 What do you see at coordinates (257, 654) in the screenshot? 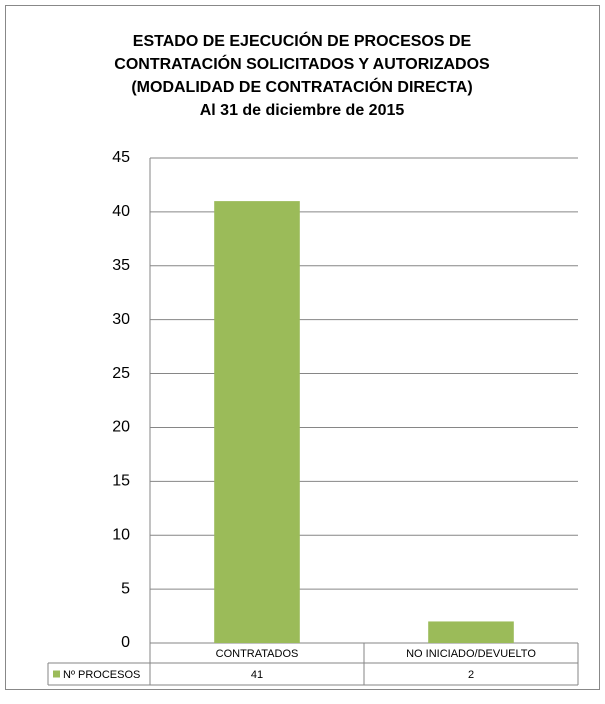
I see `x-tick-label: CONTRATADOS` at bounding box center [257, 654].